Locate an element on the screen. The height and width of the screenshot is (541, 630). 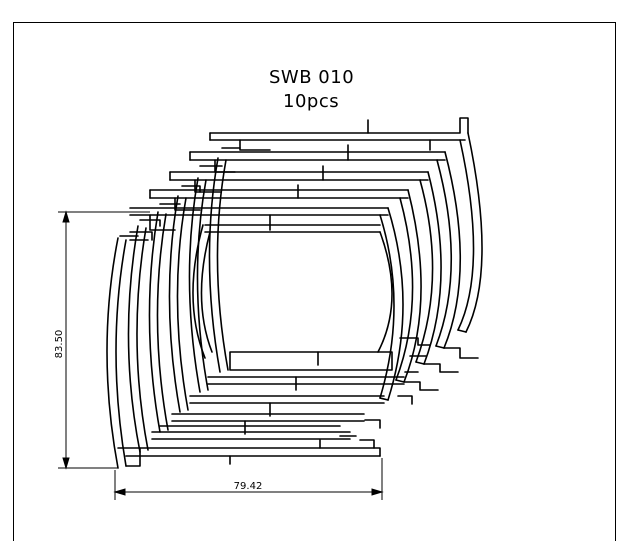
profile-right-tabs is located at coordinates (385, 387).